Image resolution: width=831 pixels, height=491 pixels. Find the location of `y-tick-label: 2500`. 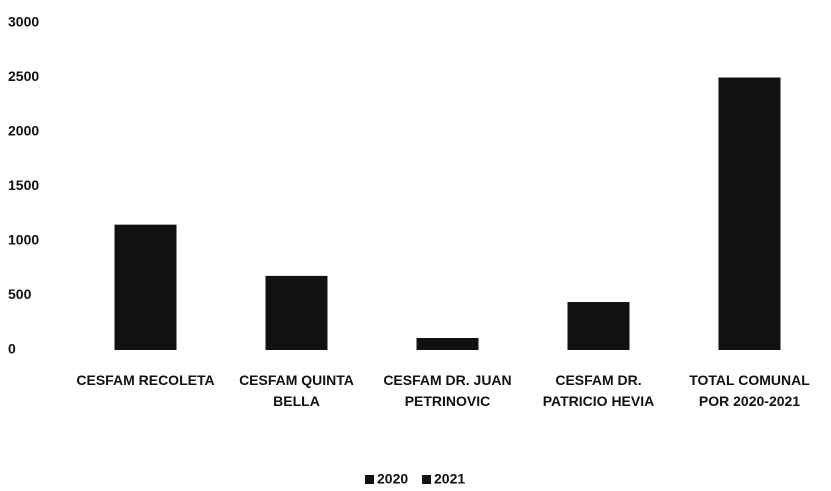

y-tick-label: 2500 is located at coordinates (23, 76).